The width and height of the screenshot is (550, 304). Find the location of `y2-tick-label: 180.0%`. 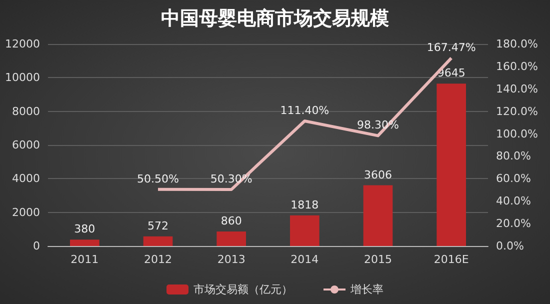

y2-tick-label: 180.0% is located at coordinates (517, 44).